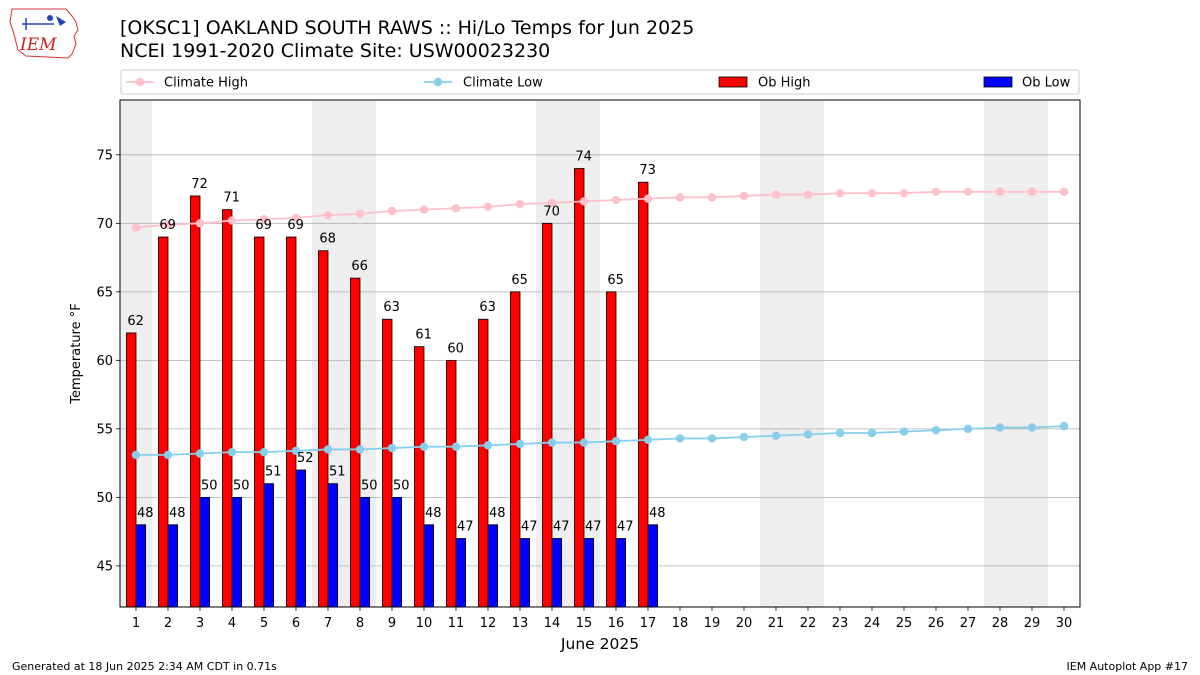  What do you see at coordinates (104, 429) in the screenshot?
I see `y-tick-label: 55` at bounding box center [104, 429].